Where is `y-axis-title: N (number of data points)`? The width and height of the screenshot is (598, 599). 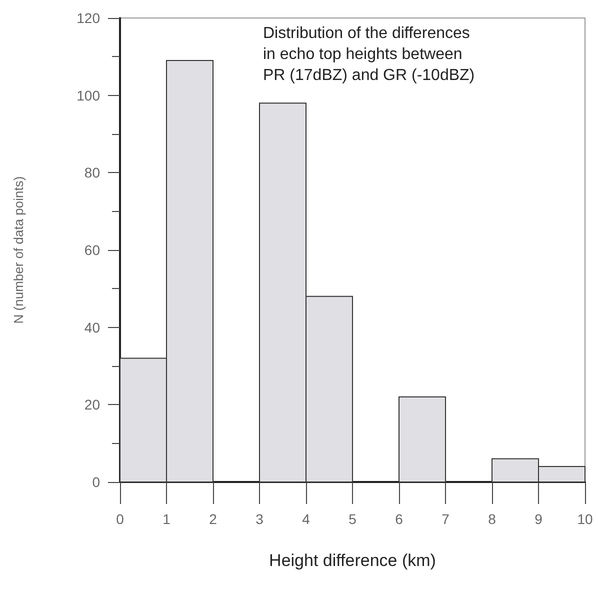
y-axis-title: N (number of data points) is located at coordinates (18, 250).